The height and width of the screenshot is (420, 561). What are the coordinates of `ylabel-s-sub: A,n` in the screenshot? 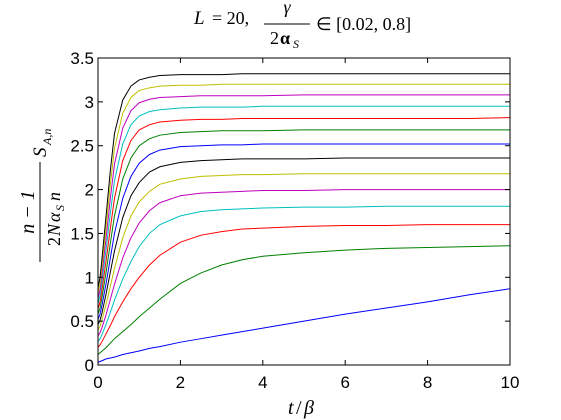 It's located at (47, 137).